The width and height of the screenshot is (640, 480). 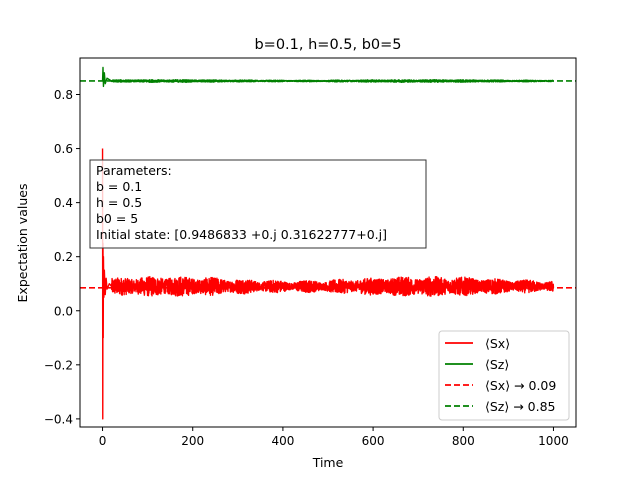 What do you see at coordinates (63, 203) in the screenshot?
I see `y-tick-label: 0.4` at bounding box center [63, 203].